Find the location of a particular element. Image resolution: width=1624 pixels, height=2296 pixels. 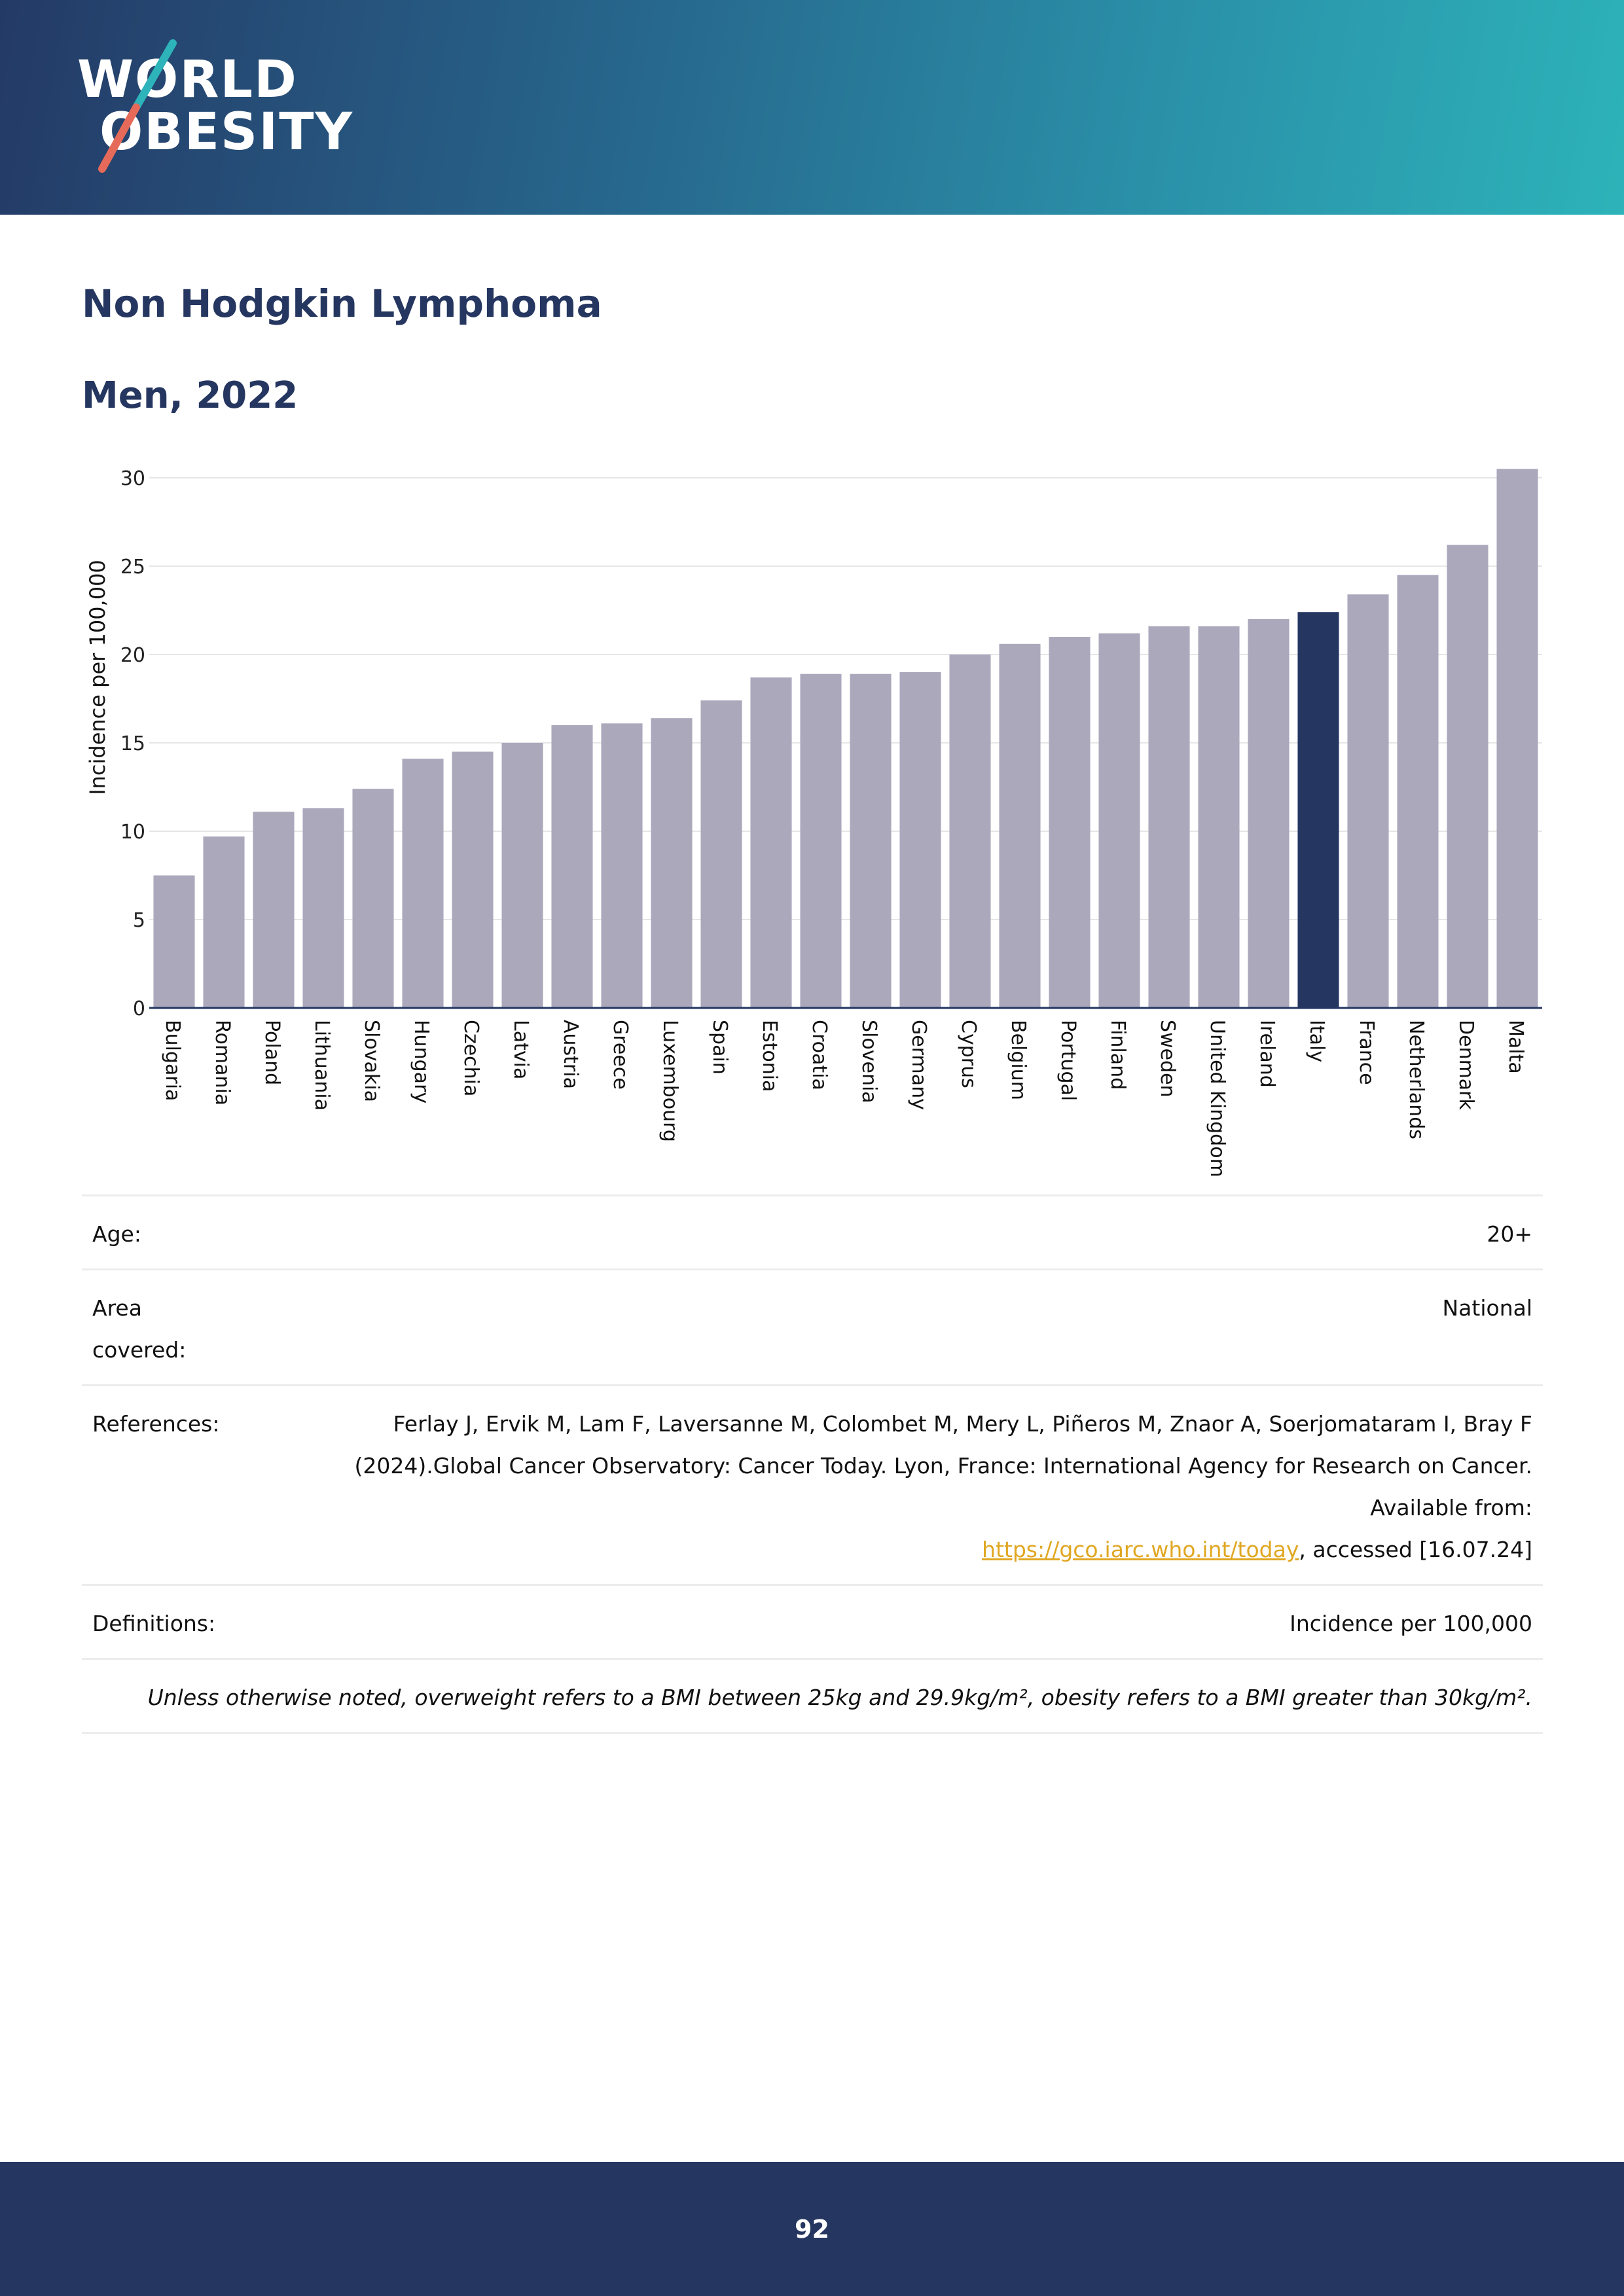

x-tick-label: Greece is located at coordinates (620, 1055).